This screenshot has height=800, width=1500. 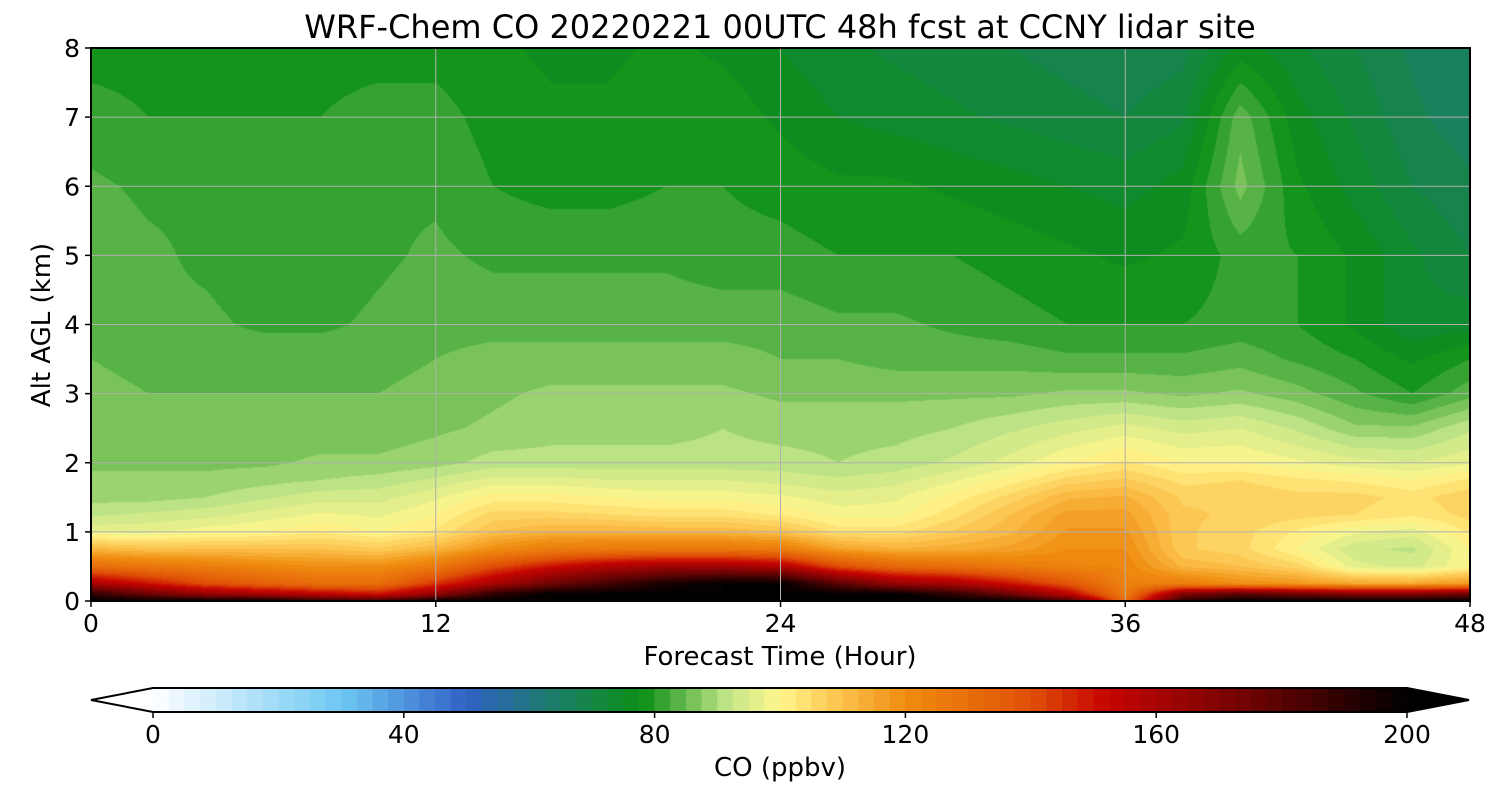 What do you see at coordinates (122, 700) in the screenshot?
I see `colorbar-min-extend-arrow` at bounding box center [122, 700].